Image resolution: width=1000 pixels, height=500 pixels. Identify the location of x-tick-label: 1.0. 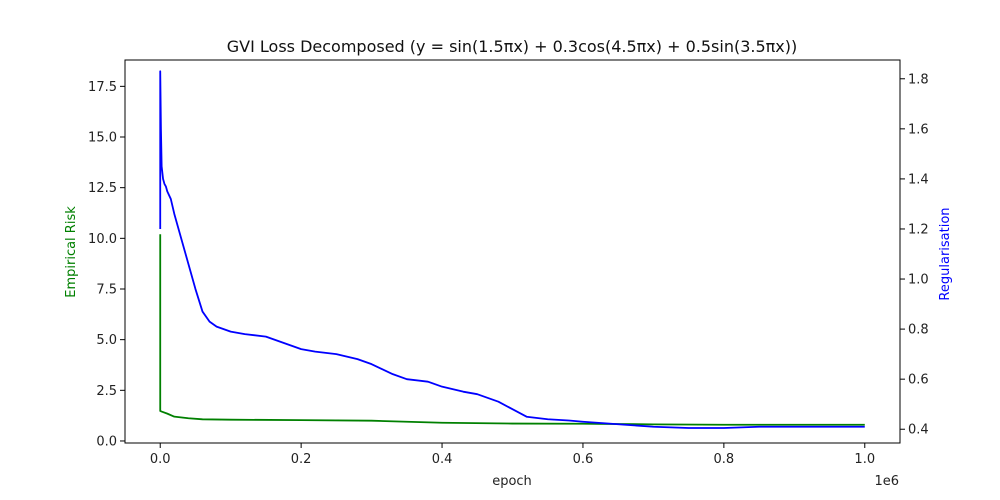
(864, 459).